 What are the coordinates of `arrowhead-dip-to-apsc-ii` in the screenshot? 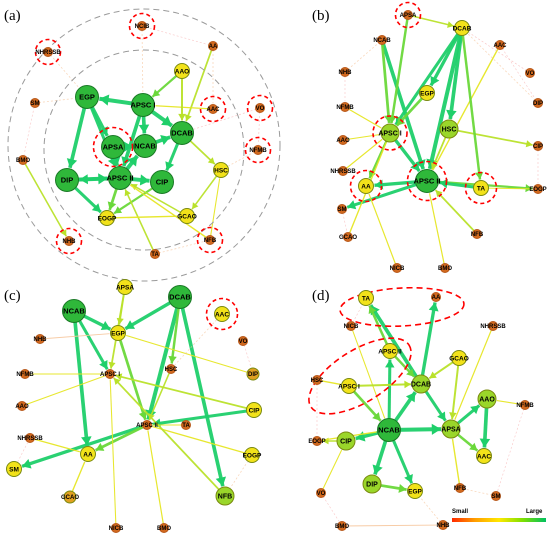 It's located at (103, 179).